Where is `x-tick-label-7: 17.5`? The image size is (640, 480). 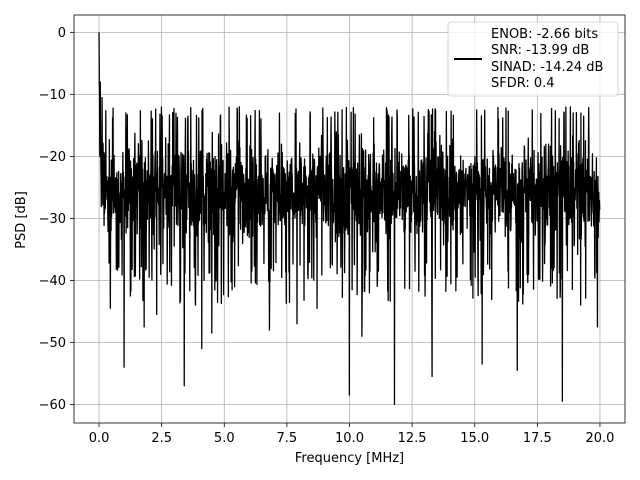 x-tick-label-7: 17.5 is located at coordinates (537, 438).